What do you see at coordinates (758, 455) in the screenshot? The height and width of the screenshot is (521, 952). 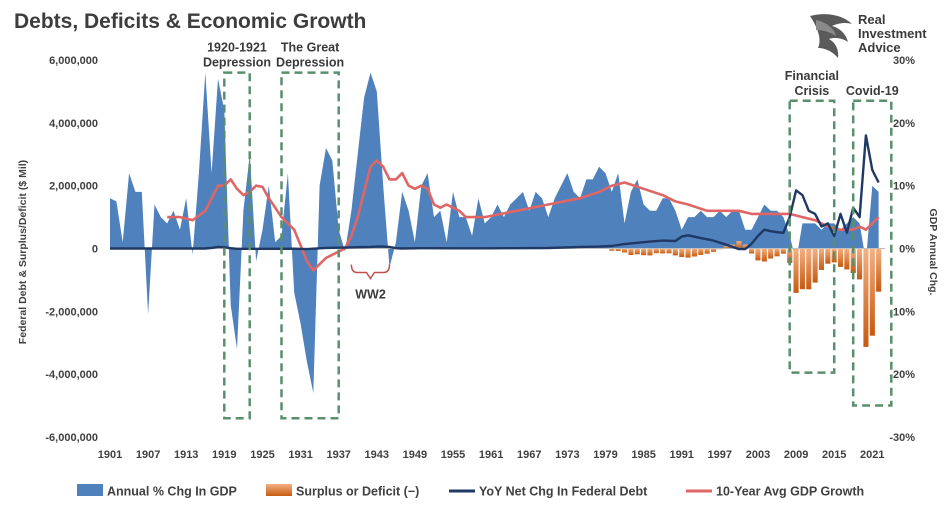 I see `x-tick-label: 2003` at bounding box center [758, 455].